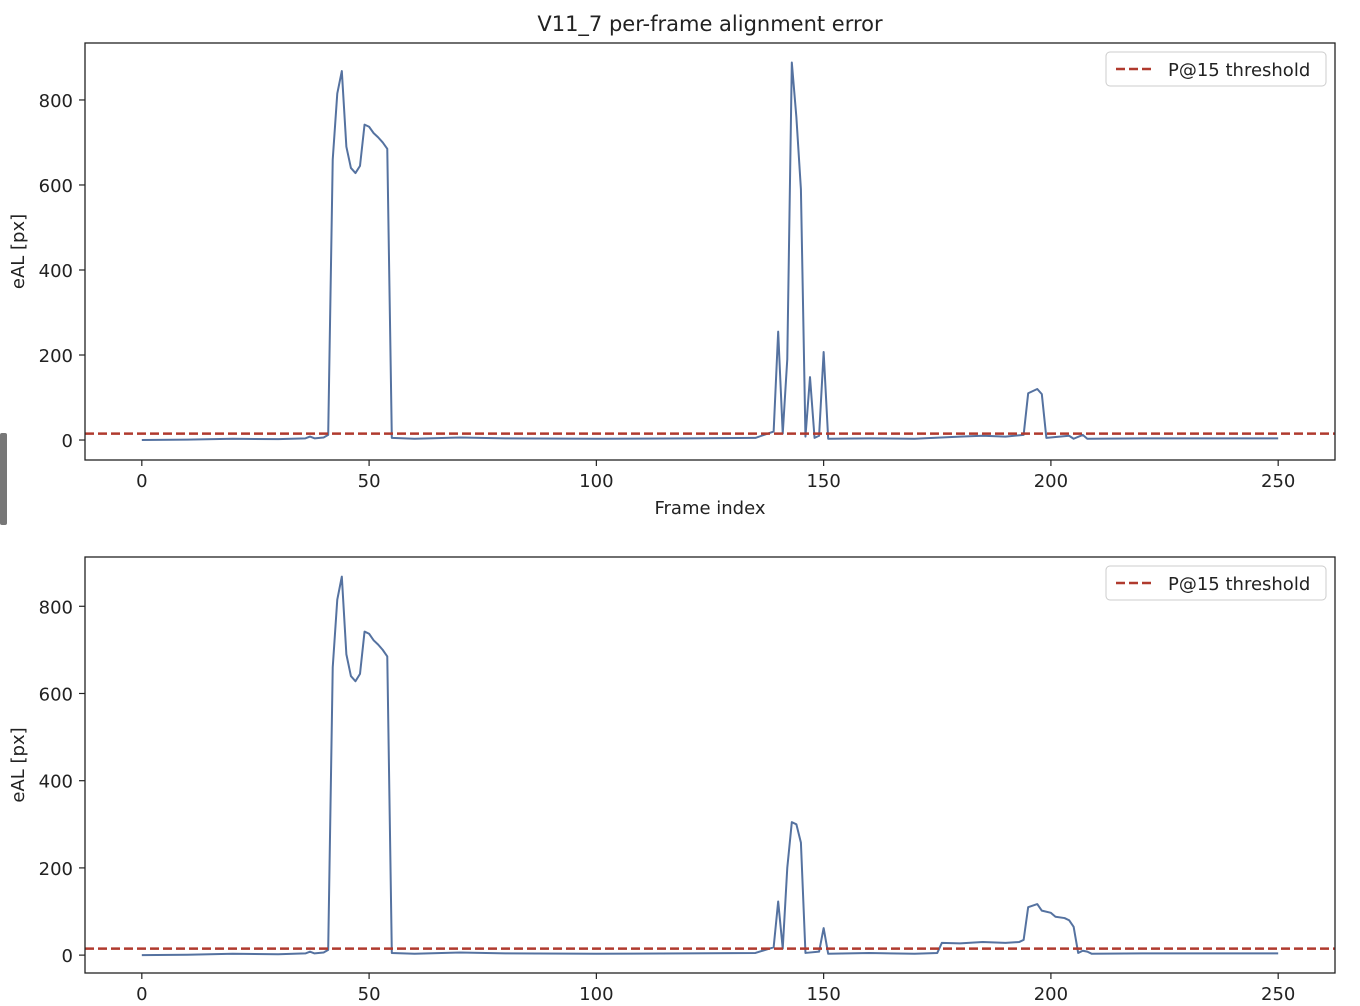 Image resolution: width=1360 pixels, height=1006 pixels. What do you see at coordinates (3, 479) in the screenshot?
I see `scroll-handle` at bounding box center [3, 479].